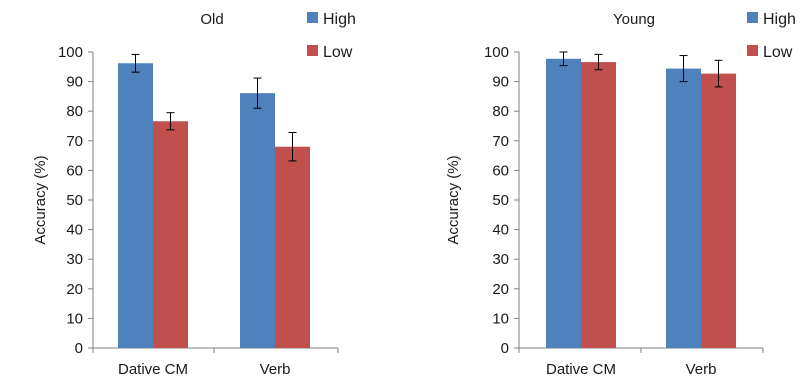 This screenshot has height=384, width=807. I want to click on chart-title: Young, so click(634, 19).